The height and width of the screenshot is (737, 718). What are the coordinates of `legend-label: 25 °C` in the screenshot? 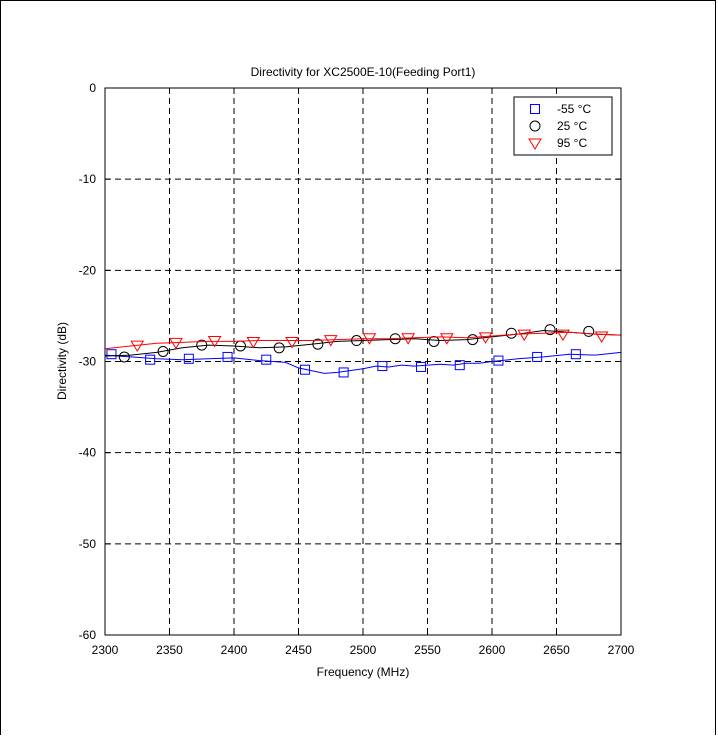 It's located at (572, 126).